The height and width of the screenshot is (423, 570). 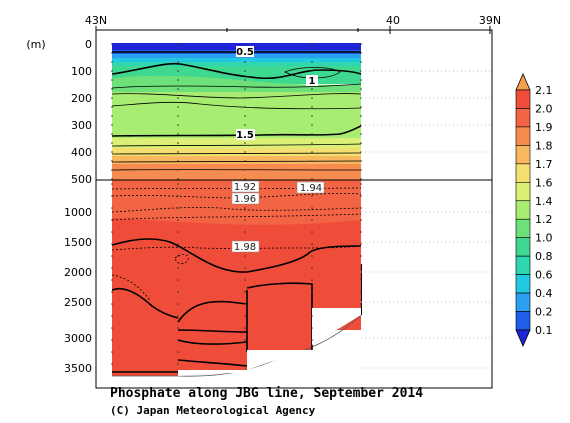 What do you see at coordinates (212, 342) in the screenshot?
I see `contour-2.0-mid-c` at bounding box center [212, 342].